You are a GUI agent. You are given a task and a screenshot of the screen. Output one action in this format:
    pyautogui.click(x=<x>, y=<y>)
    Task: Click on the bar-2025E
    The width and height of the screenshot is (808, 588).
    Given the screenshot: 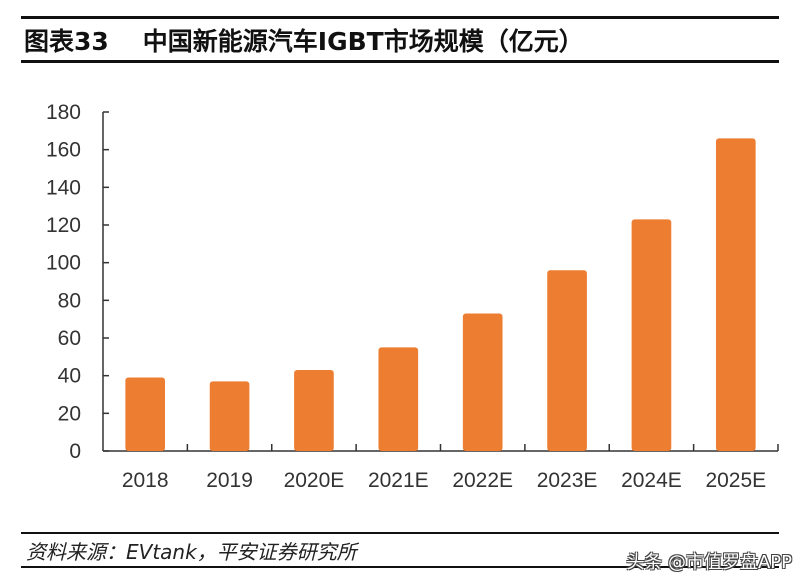 What is the action you would take?
    pyautogui.click(x=735, y=294)
    